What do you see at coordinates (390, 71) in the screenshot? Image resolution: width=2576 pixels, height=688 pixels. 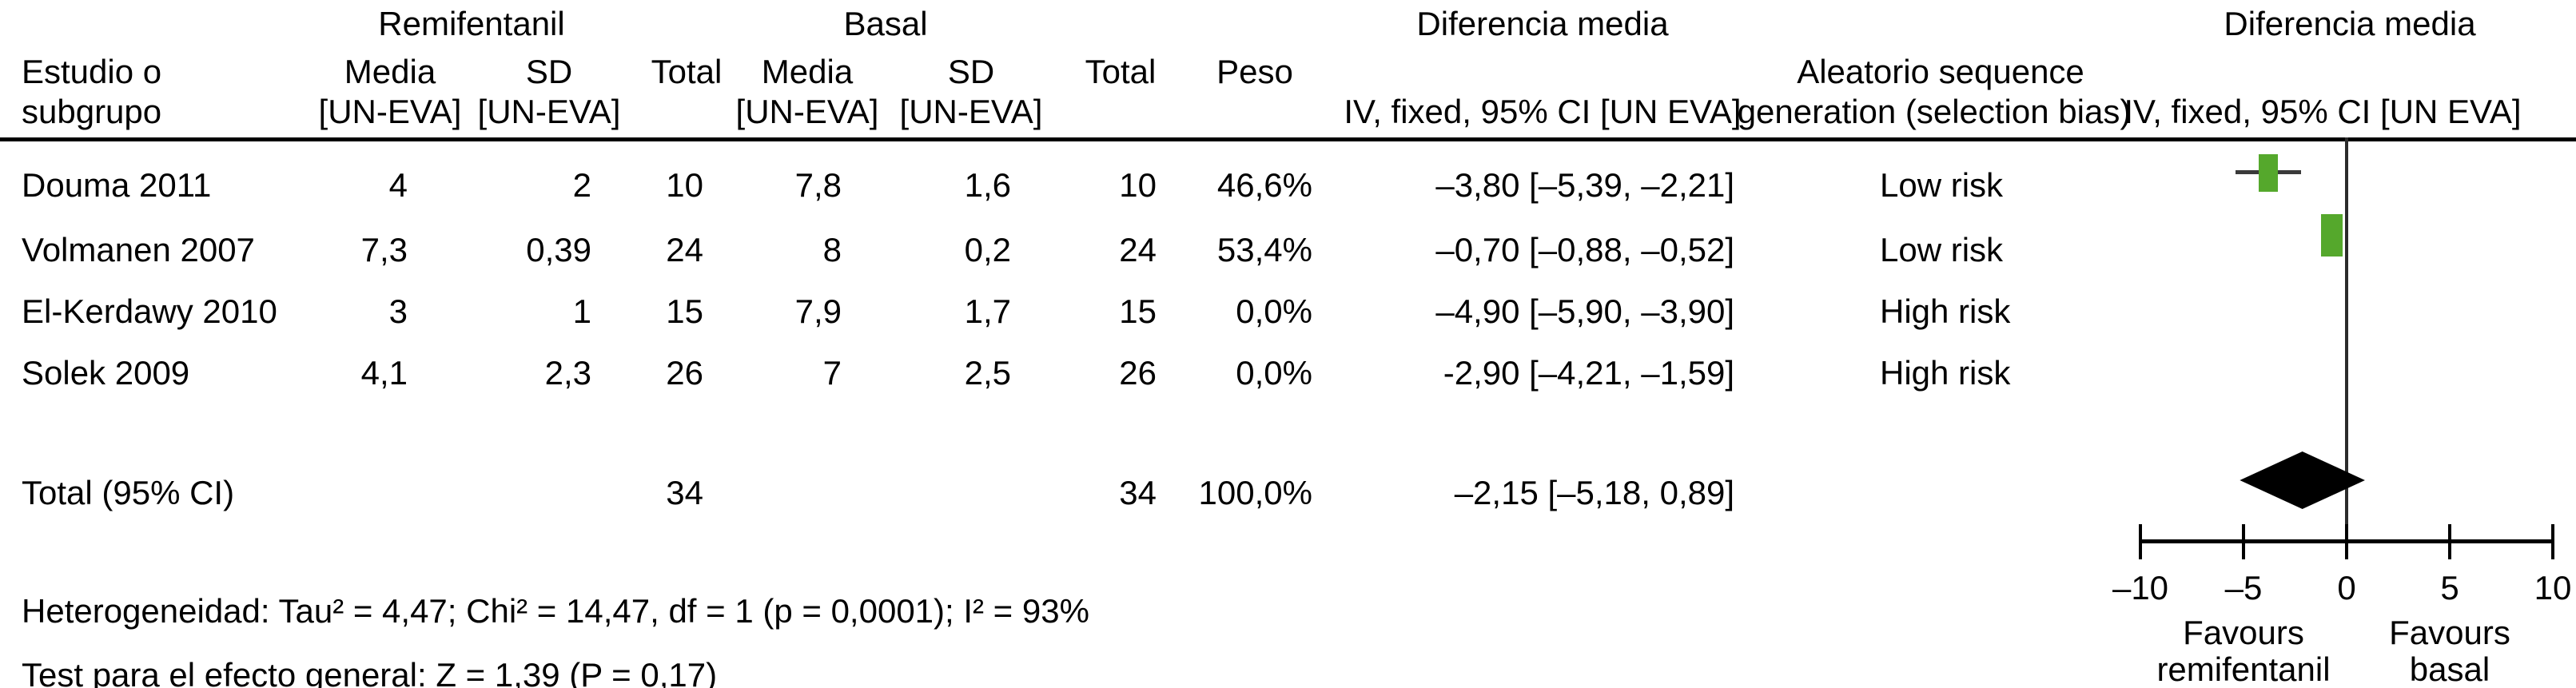 I see `col-header-media-remi: Media` at bounding box center [390, 71].